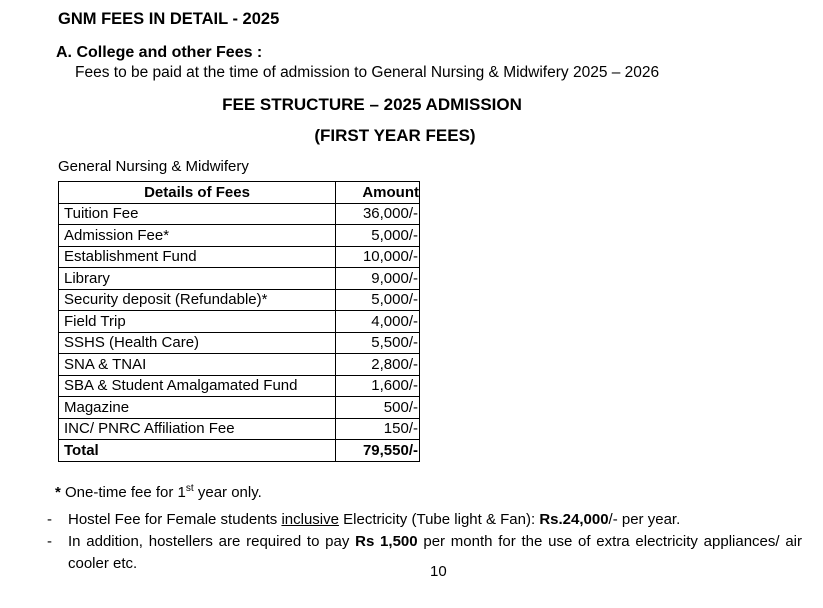 The width and height of the screenshot is (823, 608). What do you see at coordinates (175, 519) in the screenshot?
I see `hostel-fee-text-pre: Hostel Fee for Female students` at bounding box center [175, 519].